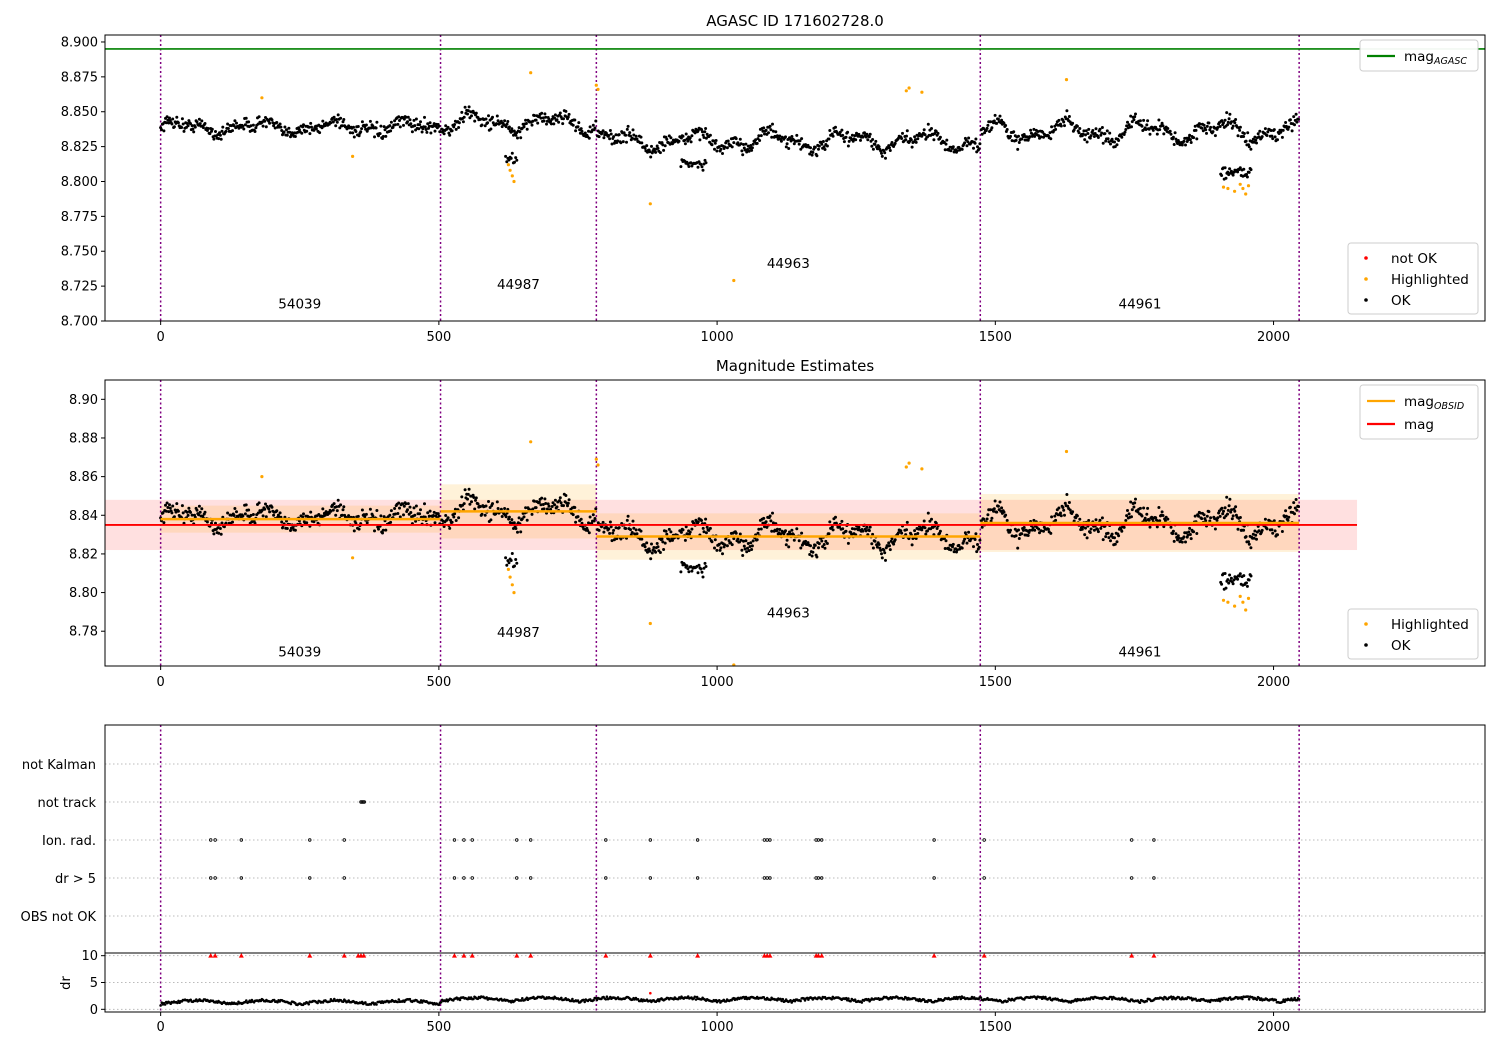 The width and height of the screenshot is (1500, 1050). What do you see at coordinates (79, 217) in the screenshot?
I see `y-tick-label: 8.775` at bounding box center [79, 217].